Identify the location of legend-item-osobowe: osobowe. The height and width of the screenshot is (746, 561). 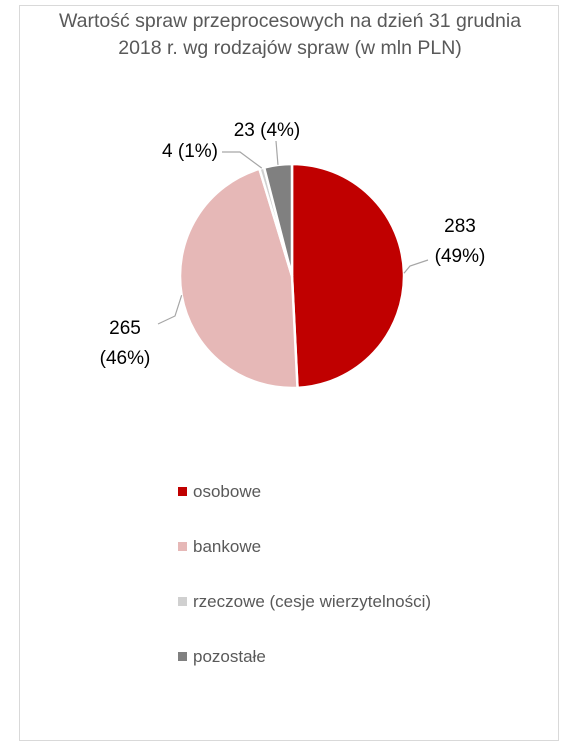
(304, 491).